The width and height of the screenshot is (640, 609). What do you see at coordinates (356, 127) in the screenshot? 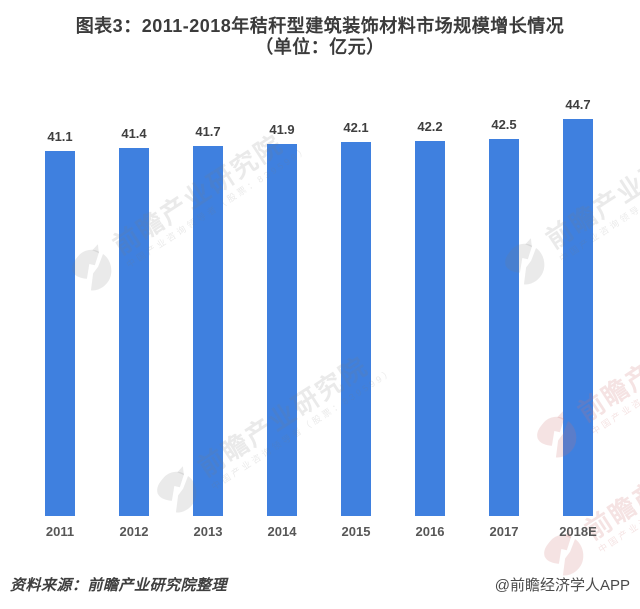
I see `bar-value-label: 42.1` at bounding box center [356, 127].